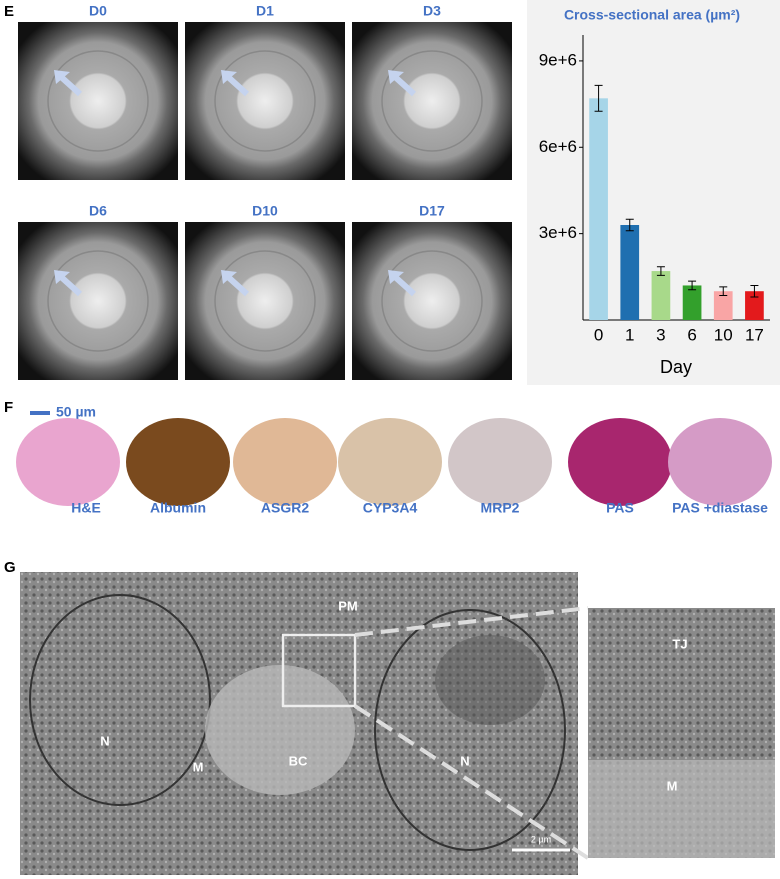 This screenshot has width=780, height=879. What do you see at coordinates (280, 730) in the screenshot?
I see `bile-canaliculus` at bounding box center [280, 730].